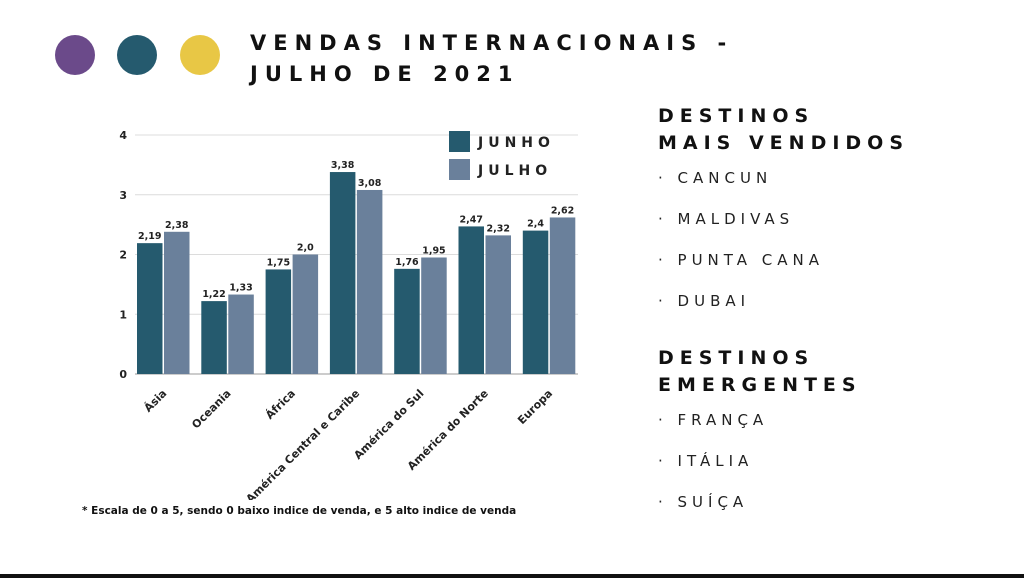  What do you see at coordinates (305, 248) in the screenshot?
I see `data-label: 2,0` at bounding box center [305, 248].